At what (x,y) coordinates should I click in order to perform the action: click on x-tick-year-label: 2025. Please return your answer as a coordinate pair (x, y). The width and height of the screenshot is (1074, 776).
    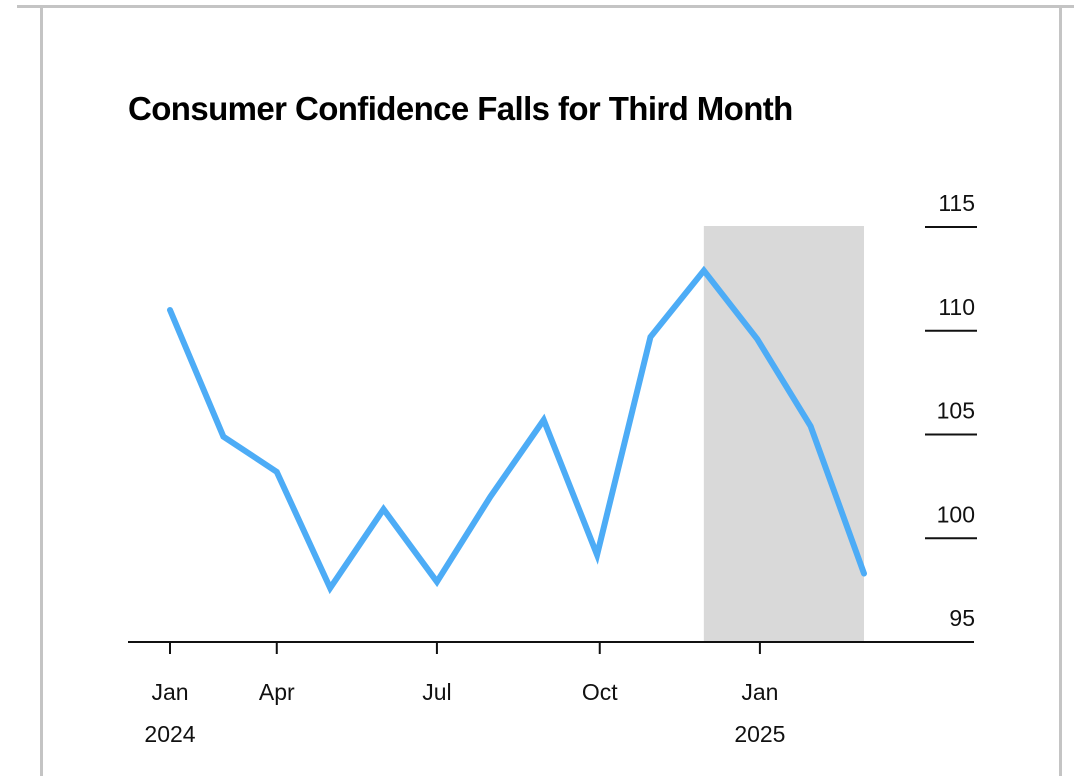
    Looking at the image, I should click on (759, 734).